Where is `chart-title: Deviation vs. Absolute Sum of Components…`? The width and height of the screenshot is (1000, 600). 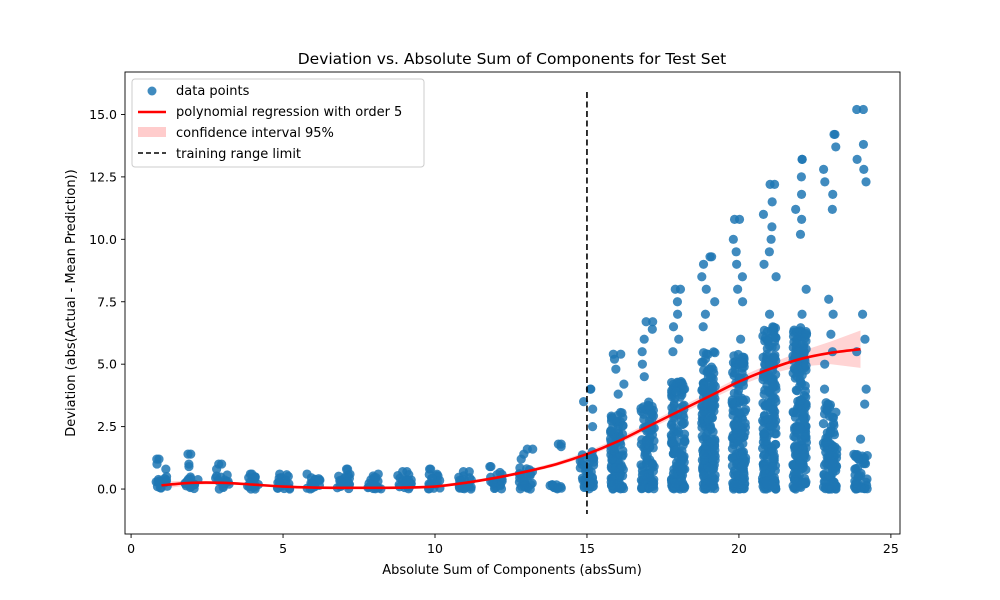 chart-title: Deviation vs. Absolute Sum of Components… is located at coordinates (512, 59).